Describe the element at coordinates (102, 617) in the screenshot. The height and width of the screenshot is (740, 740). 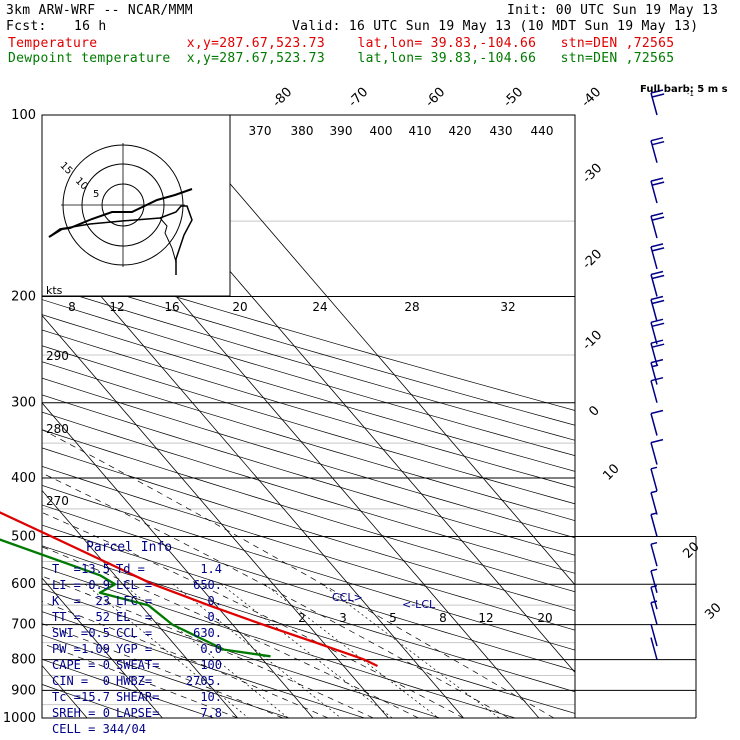
I see `parcel-info-cell: 52` at that location.